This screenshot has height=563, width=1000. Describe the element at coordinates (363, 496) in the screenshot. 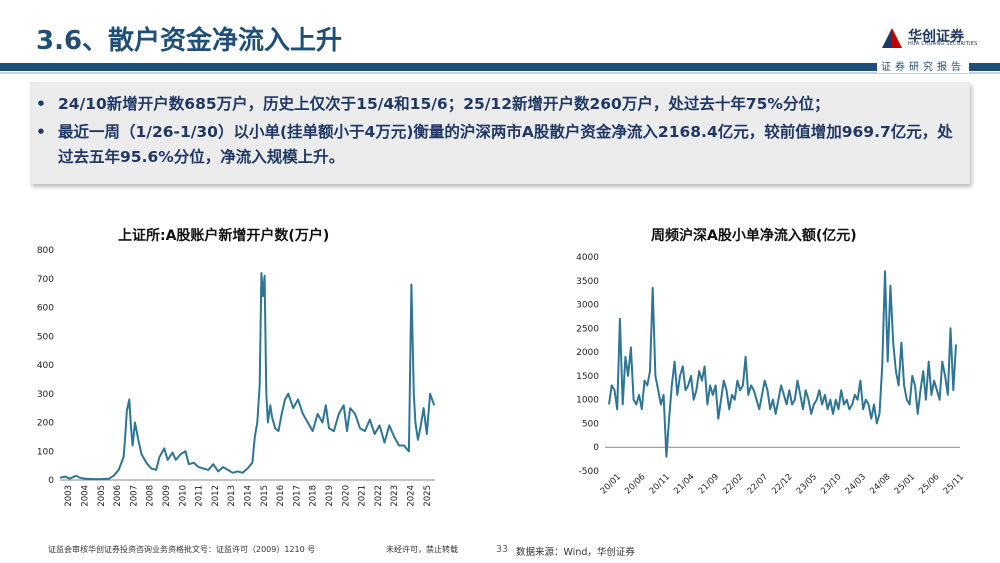

I see `chart1-x-tick-label: 2021` at that location.